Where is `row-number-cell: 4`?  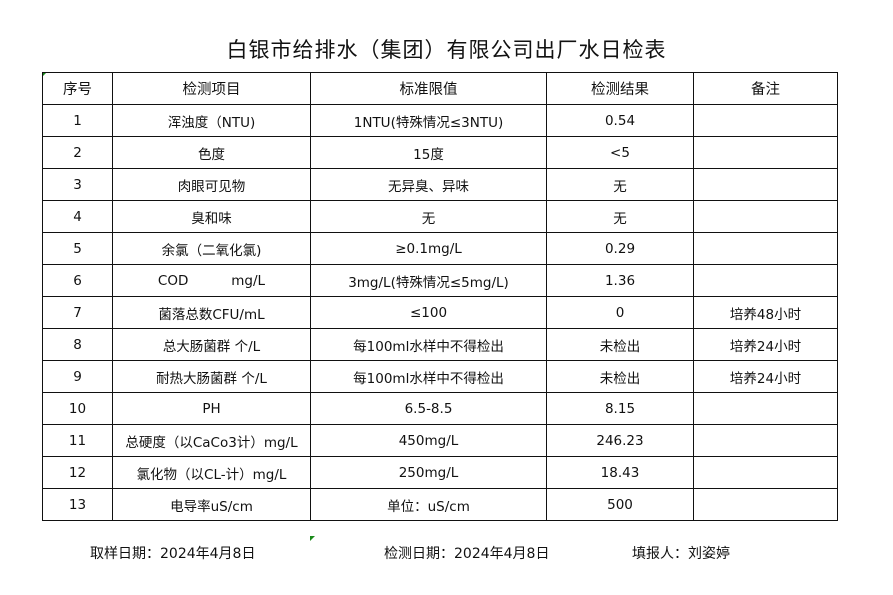
row-number-cell: 4 is located at coordinates (77, 216).